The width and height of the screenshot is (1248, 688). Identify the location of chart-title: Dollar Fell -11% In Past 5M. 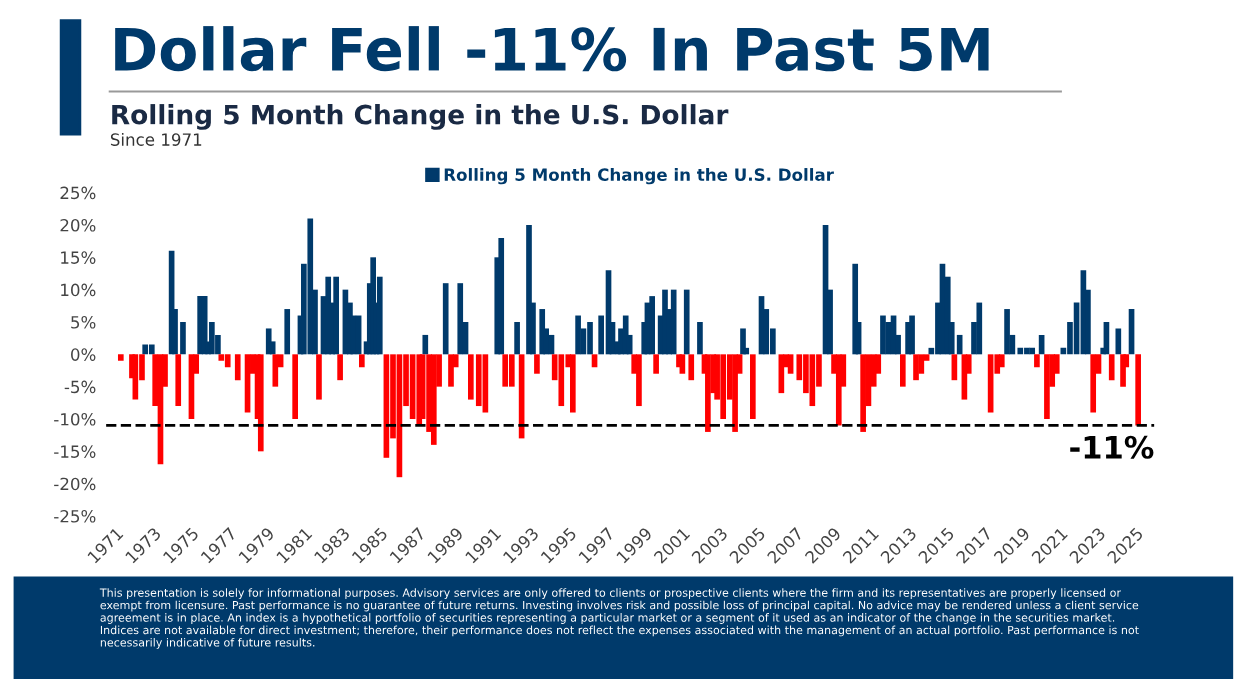
(552, 49).